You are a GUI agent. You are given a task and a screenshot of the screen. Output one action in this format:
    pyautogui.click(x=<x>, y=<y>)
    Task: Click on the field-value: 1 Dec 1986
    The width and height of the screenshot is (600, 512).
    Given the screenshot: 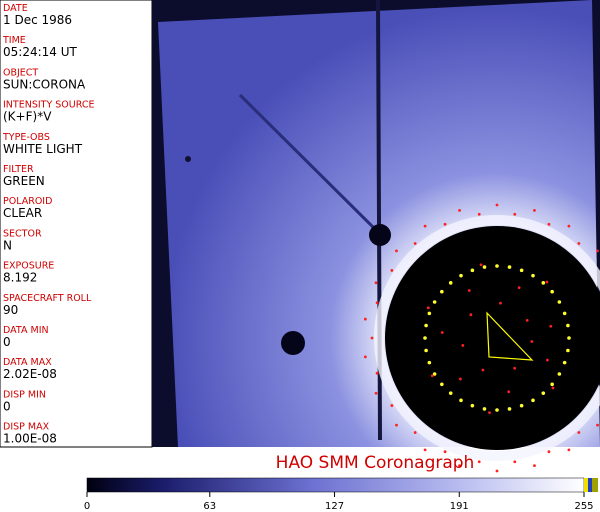 What is the action you would take?
    pyautogui.click(x=37, y=20)
    